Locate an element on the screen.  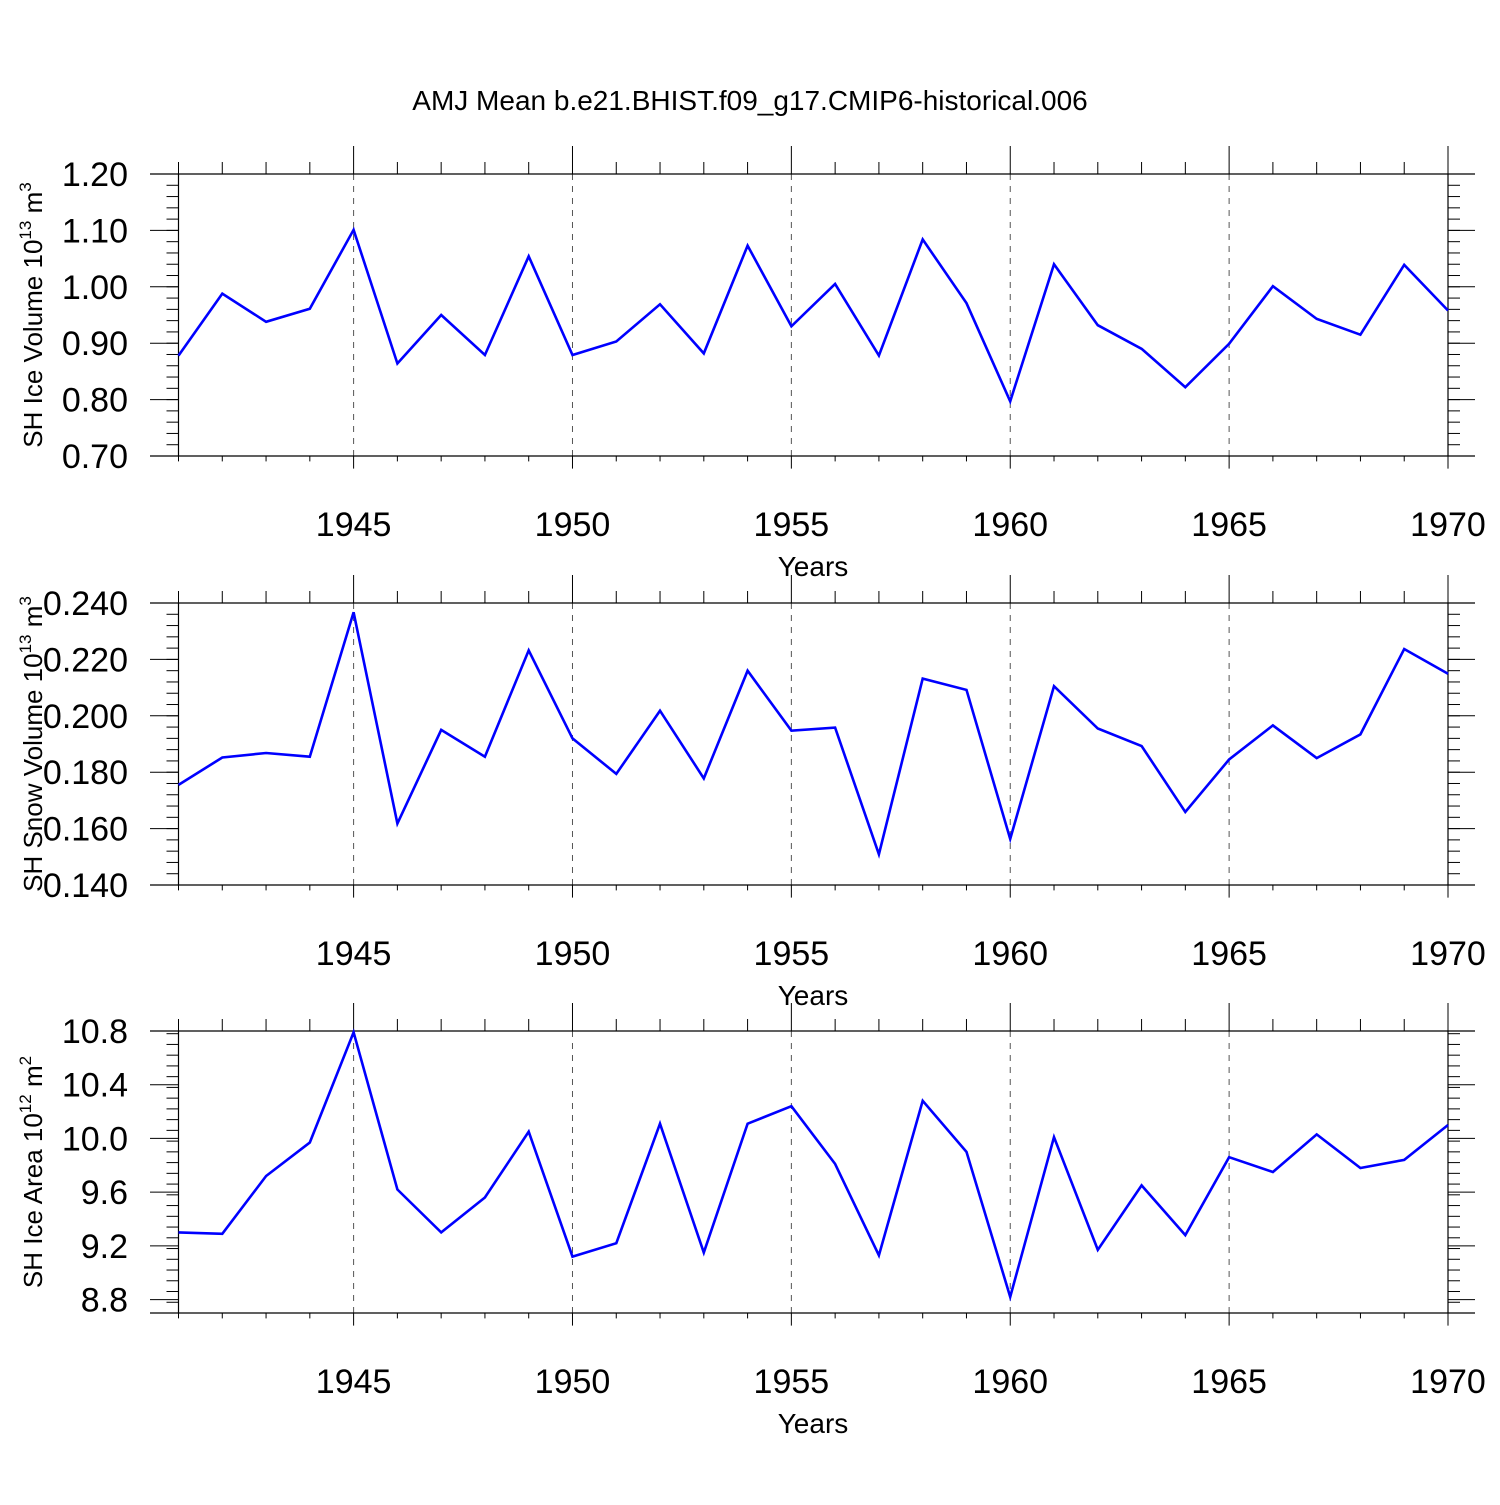
y-tick-label: 1.10 is located at coordinates (95, 231).